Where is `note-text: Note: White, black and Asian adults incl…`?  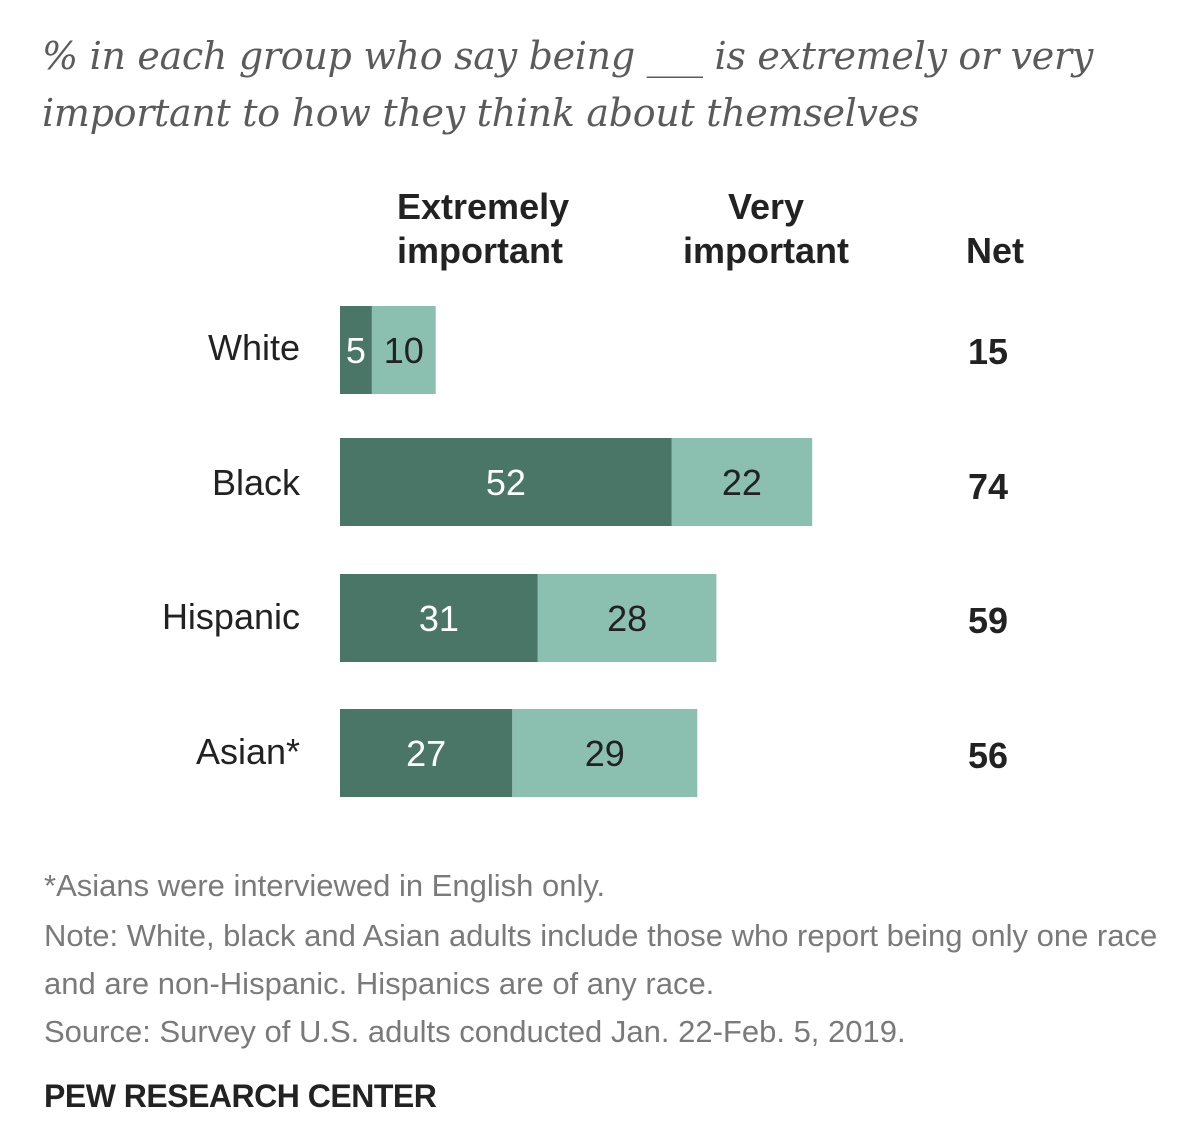
note-text: Note: White, black and Asian adults incl… is located at coordinates (601, 959).